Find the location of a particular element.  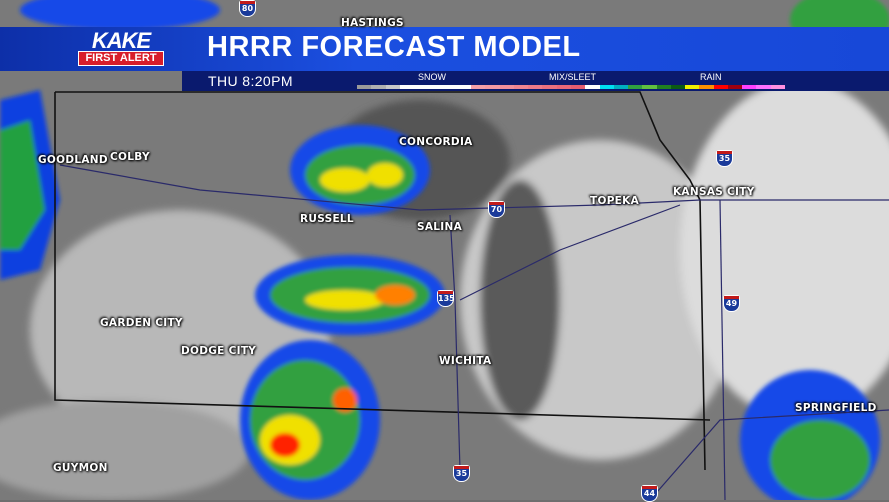

interstate-44-shield: 44 is located at coordinates (649, 493).